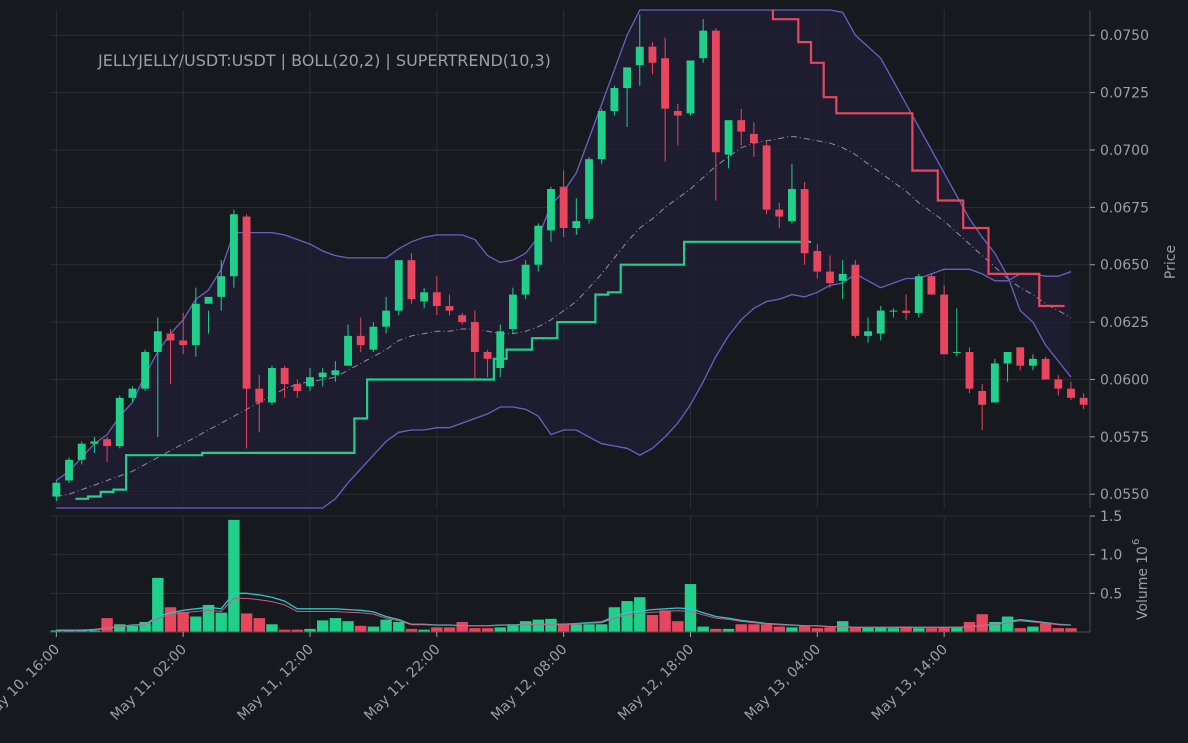 Image resolution: width=1188 pixels, height=743 pixels. Describe the element at coordinates (1143, 555) in the screenshot. I see `volume-axis-exponent-base: 10` at that location.